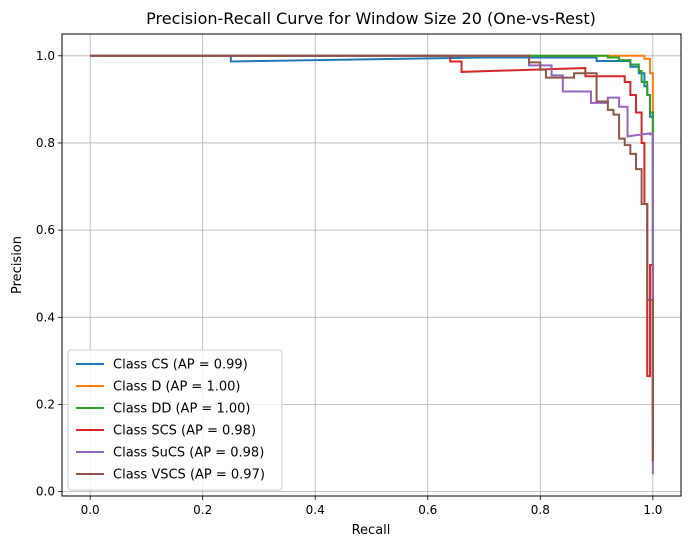  Describe the element at coordinates (189, 475) in the screenshot. I see `legend-entry-label: Class VSCS (AP = 0.97)` at that location.